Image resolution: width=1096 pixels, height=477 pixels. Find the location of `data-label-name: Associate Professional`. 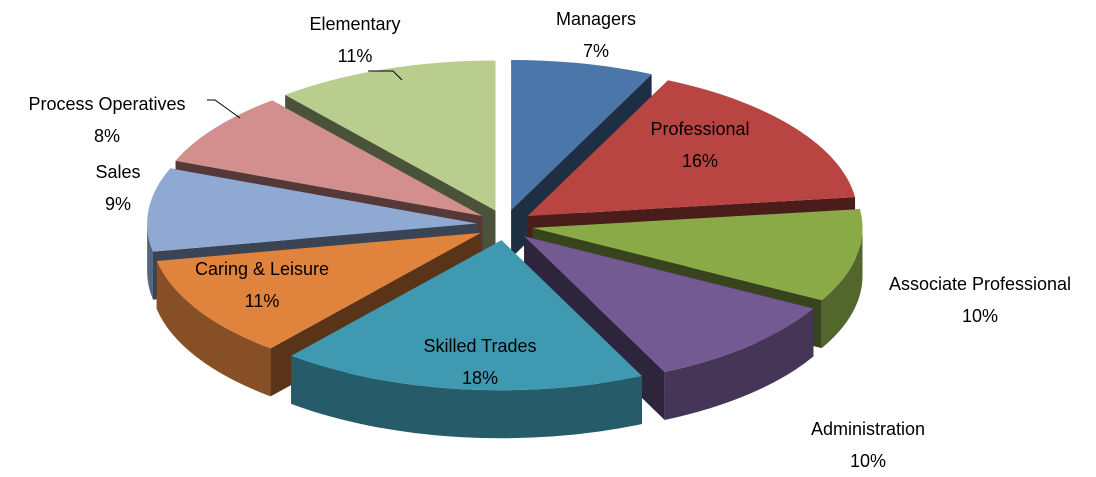

data-label-name: Associate Professional is located at coordinates (980, 284).